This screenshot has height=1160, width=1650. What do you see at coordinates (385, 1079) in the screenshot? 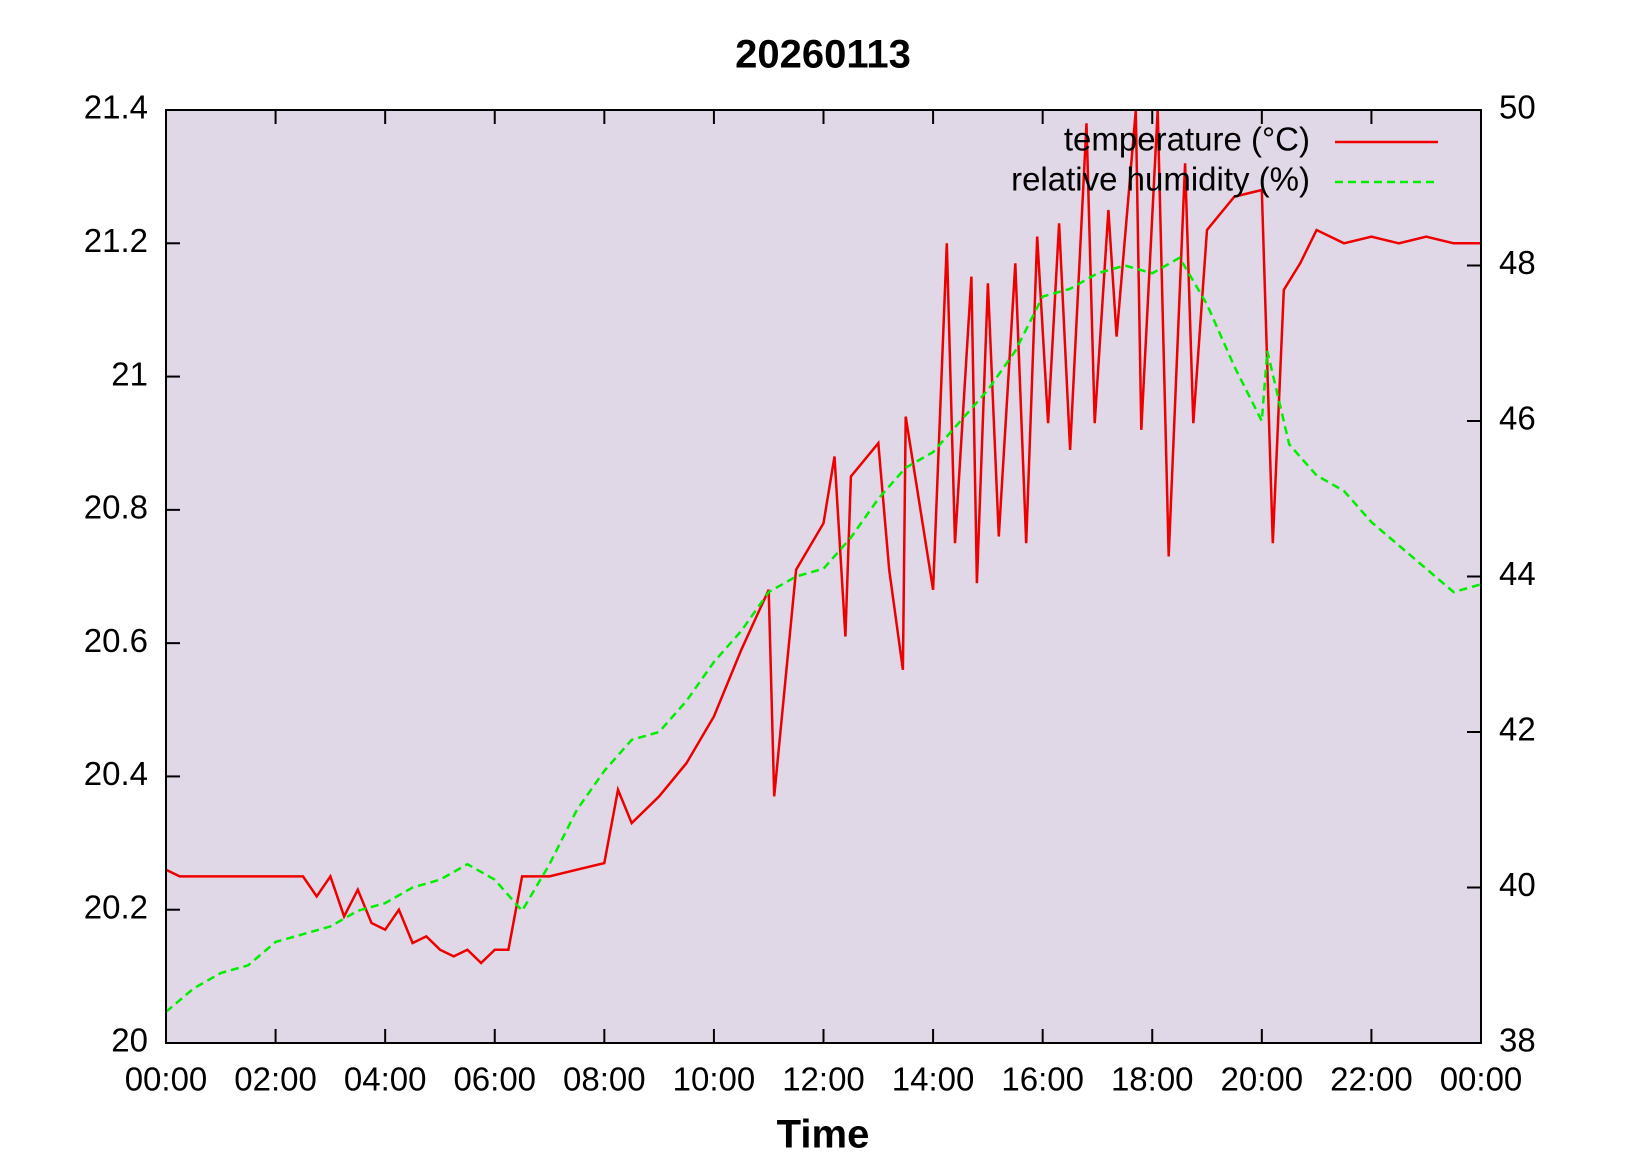
I see `x-tick-label: 04:00` at bounding box center [385, 1079].